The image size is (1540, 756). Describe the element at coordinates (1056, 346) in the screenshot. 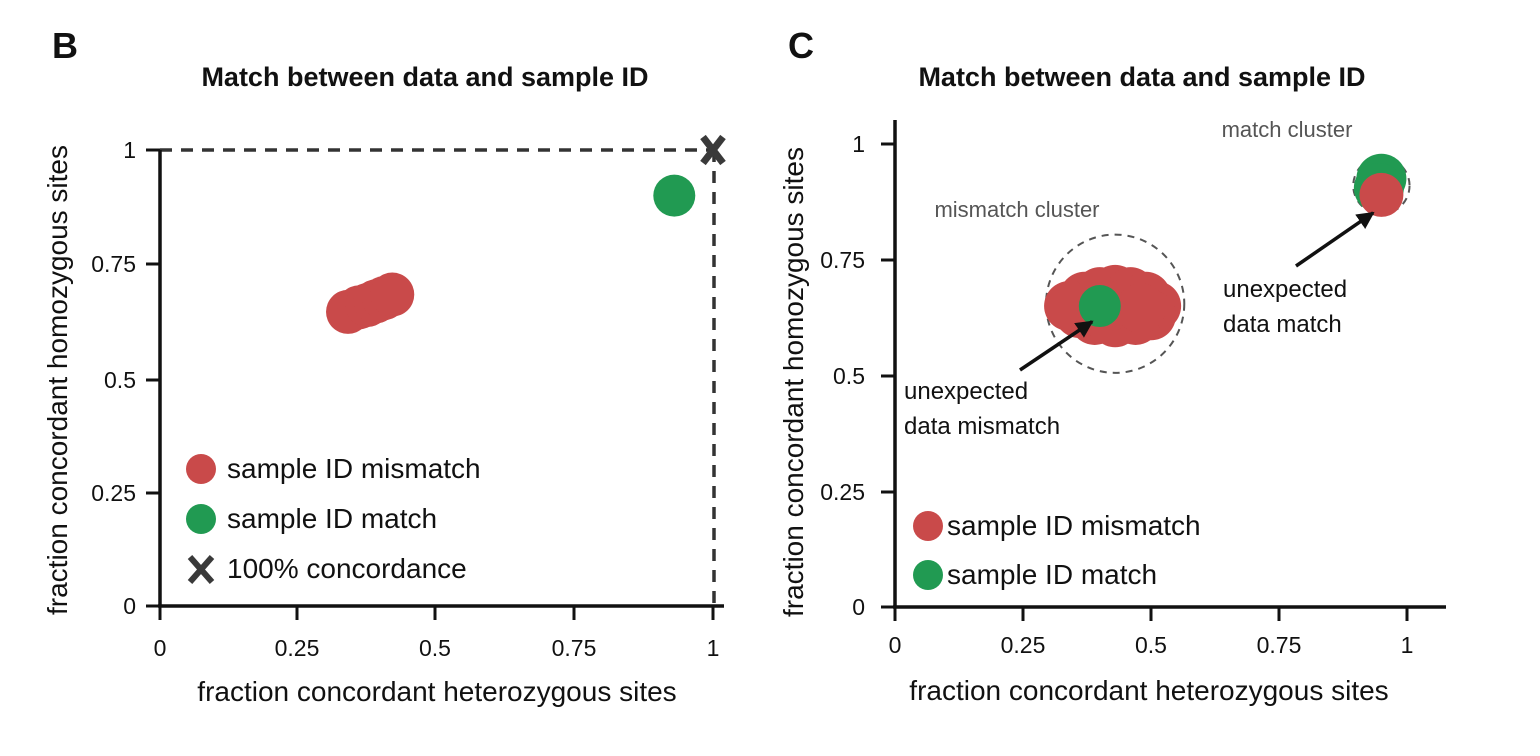

I see `annotation-arrow-mismatch` at that location.